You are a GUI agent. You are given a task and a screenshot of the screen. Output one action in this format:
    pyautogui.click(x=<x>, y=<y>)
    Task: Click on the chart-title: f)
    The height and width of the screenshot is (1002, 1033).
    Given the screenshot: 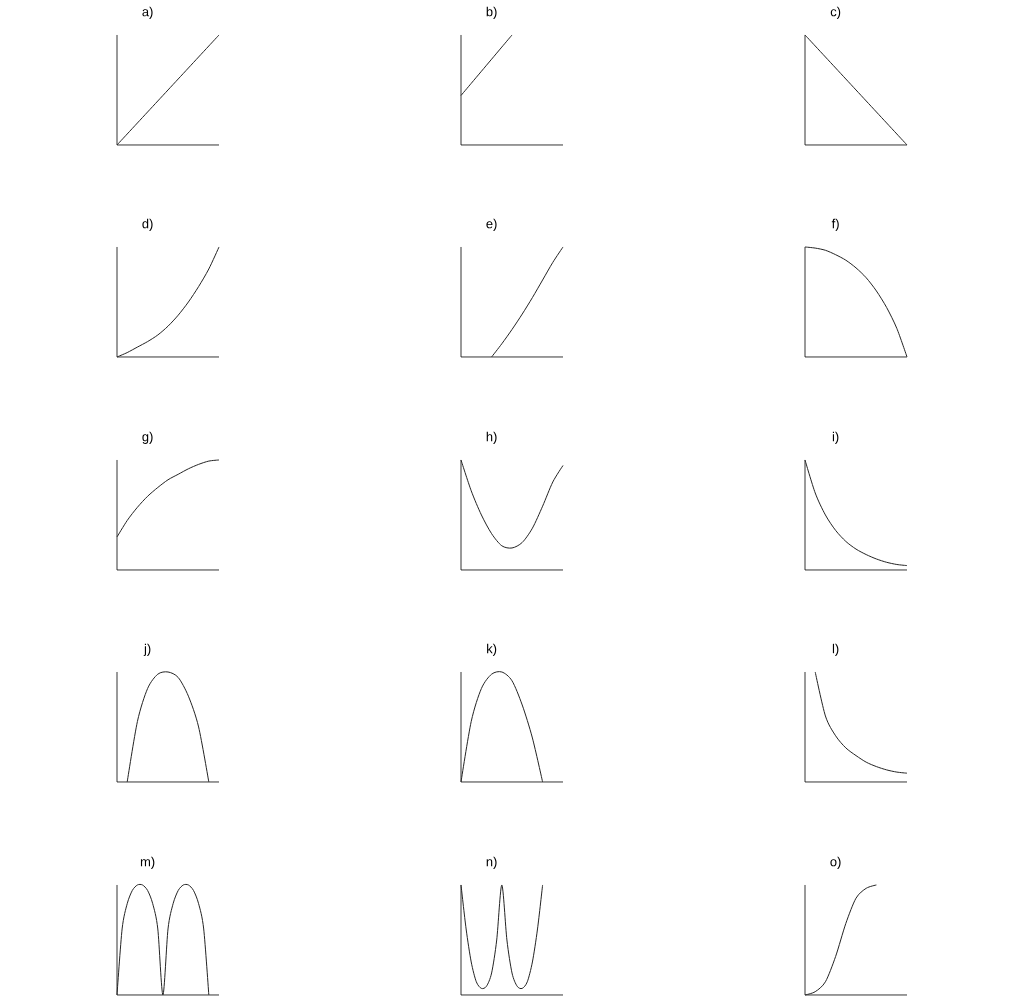 What is the action you would take?
    pyautogui.click(x=835, y=224)
    